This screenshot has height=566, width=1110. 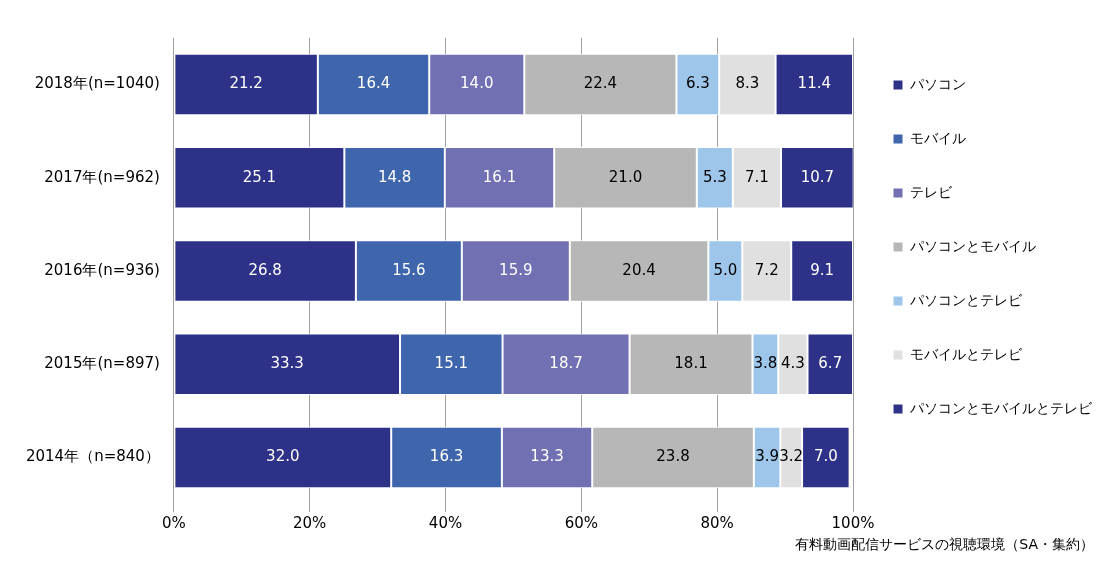 What do you see at coordinates (792, 363) in the screenshot?
I see `data-label: 4.3` at bounding box center [792, 363].